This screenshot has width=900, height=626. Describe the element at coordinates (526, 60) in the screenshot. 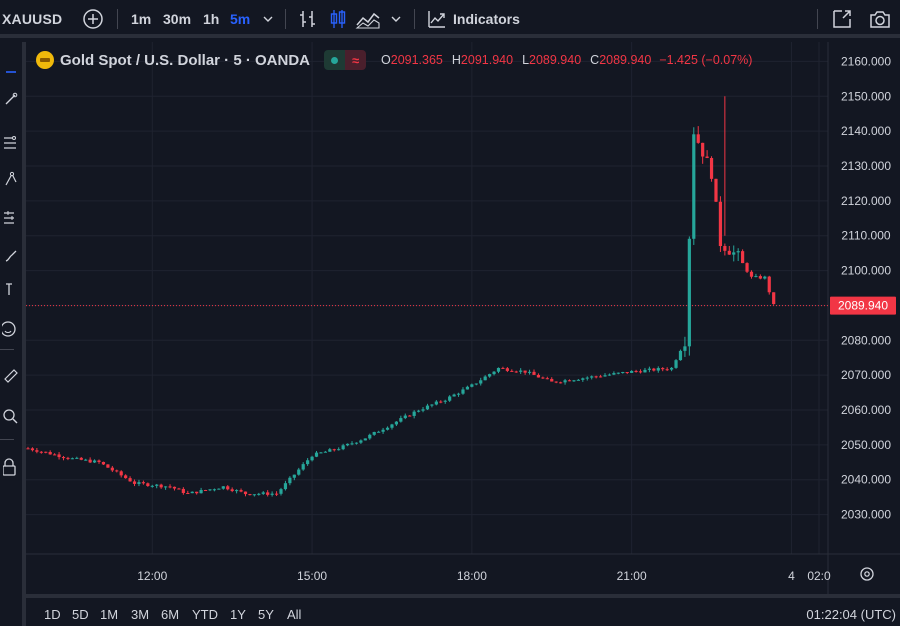

I see `low-key: L` at that location.